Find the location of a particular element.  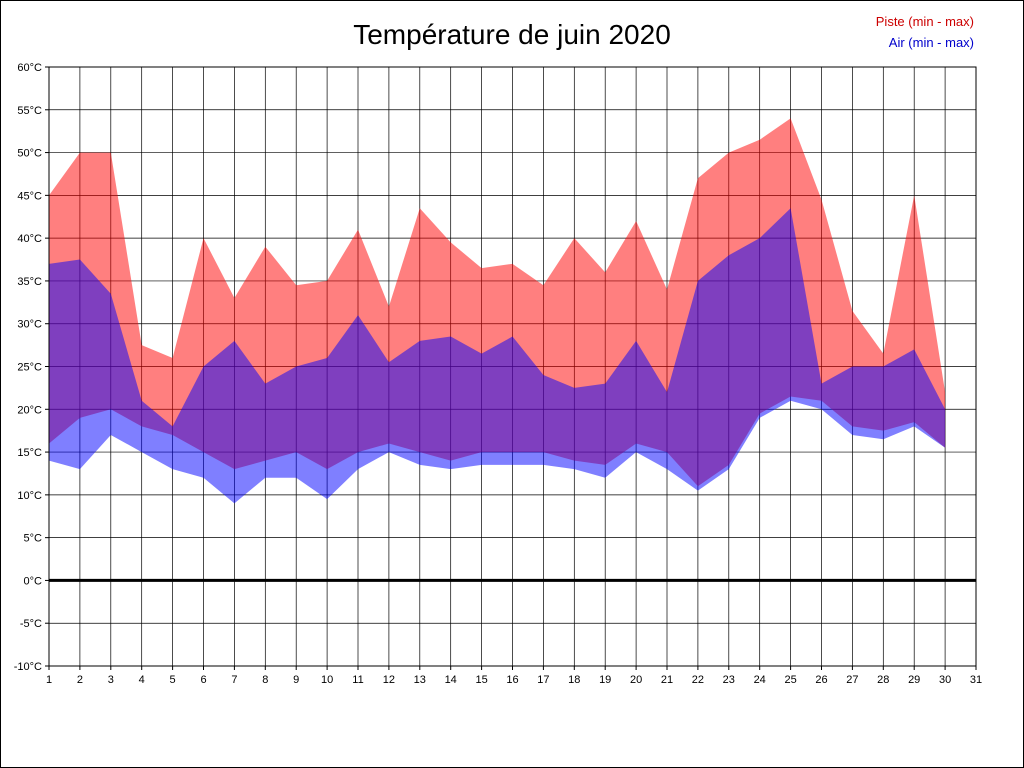

y-tick-label: 30°C is located at coordinates (29, 325).